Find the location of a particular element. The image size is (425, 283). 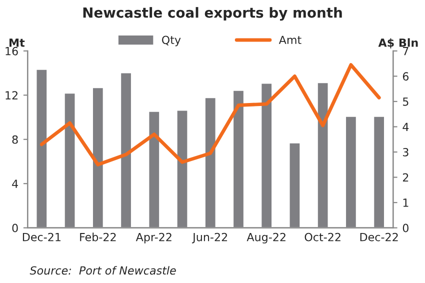

x-tick-label: Aug-22 is located at coordinates (266, 238).